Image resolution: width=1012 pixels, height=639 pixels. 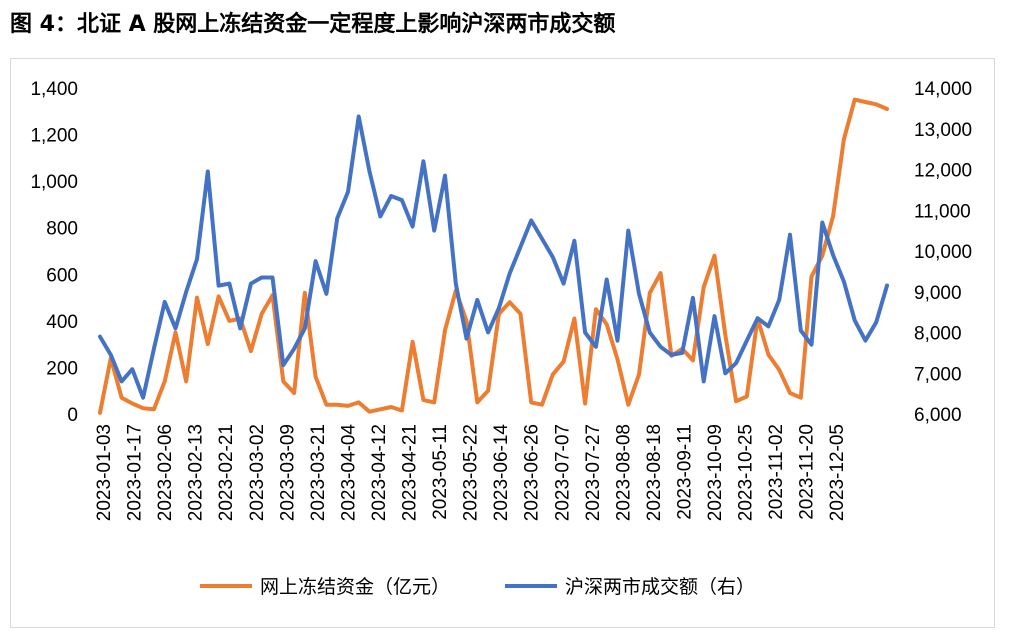 I want to click on x-axis-tick-label: 2023-05-22, so click(x=471, y=472).